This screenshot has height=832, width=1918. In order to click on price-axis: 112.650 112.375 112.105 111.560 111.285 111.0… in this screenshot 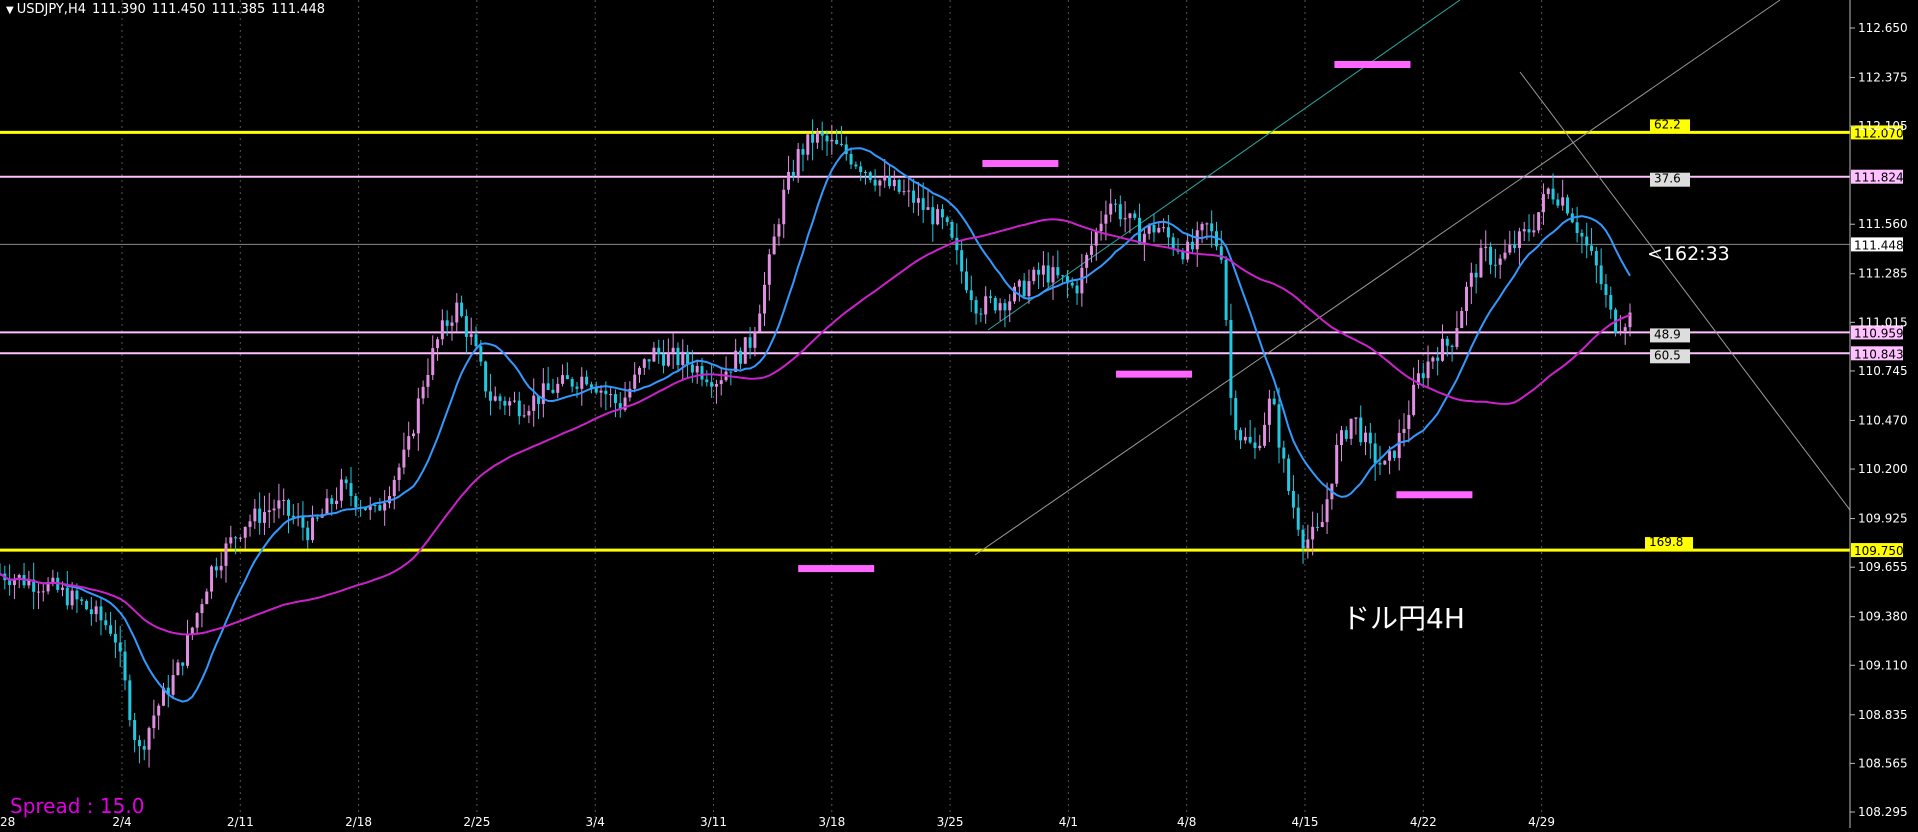, I will do `click(1878, 414)`.